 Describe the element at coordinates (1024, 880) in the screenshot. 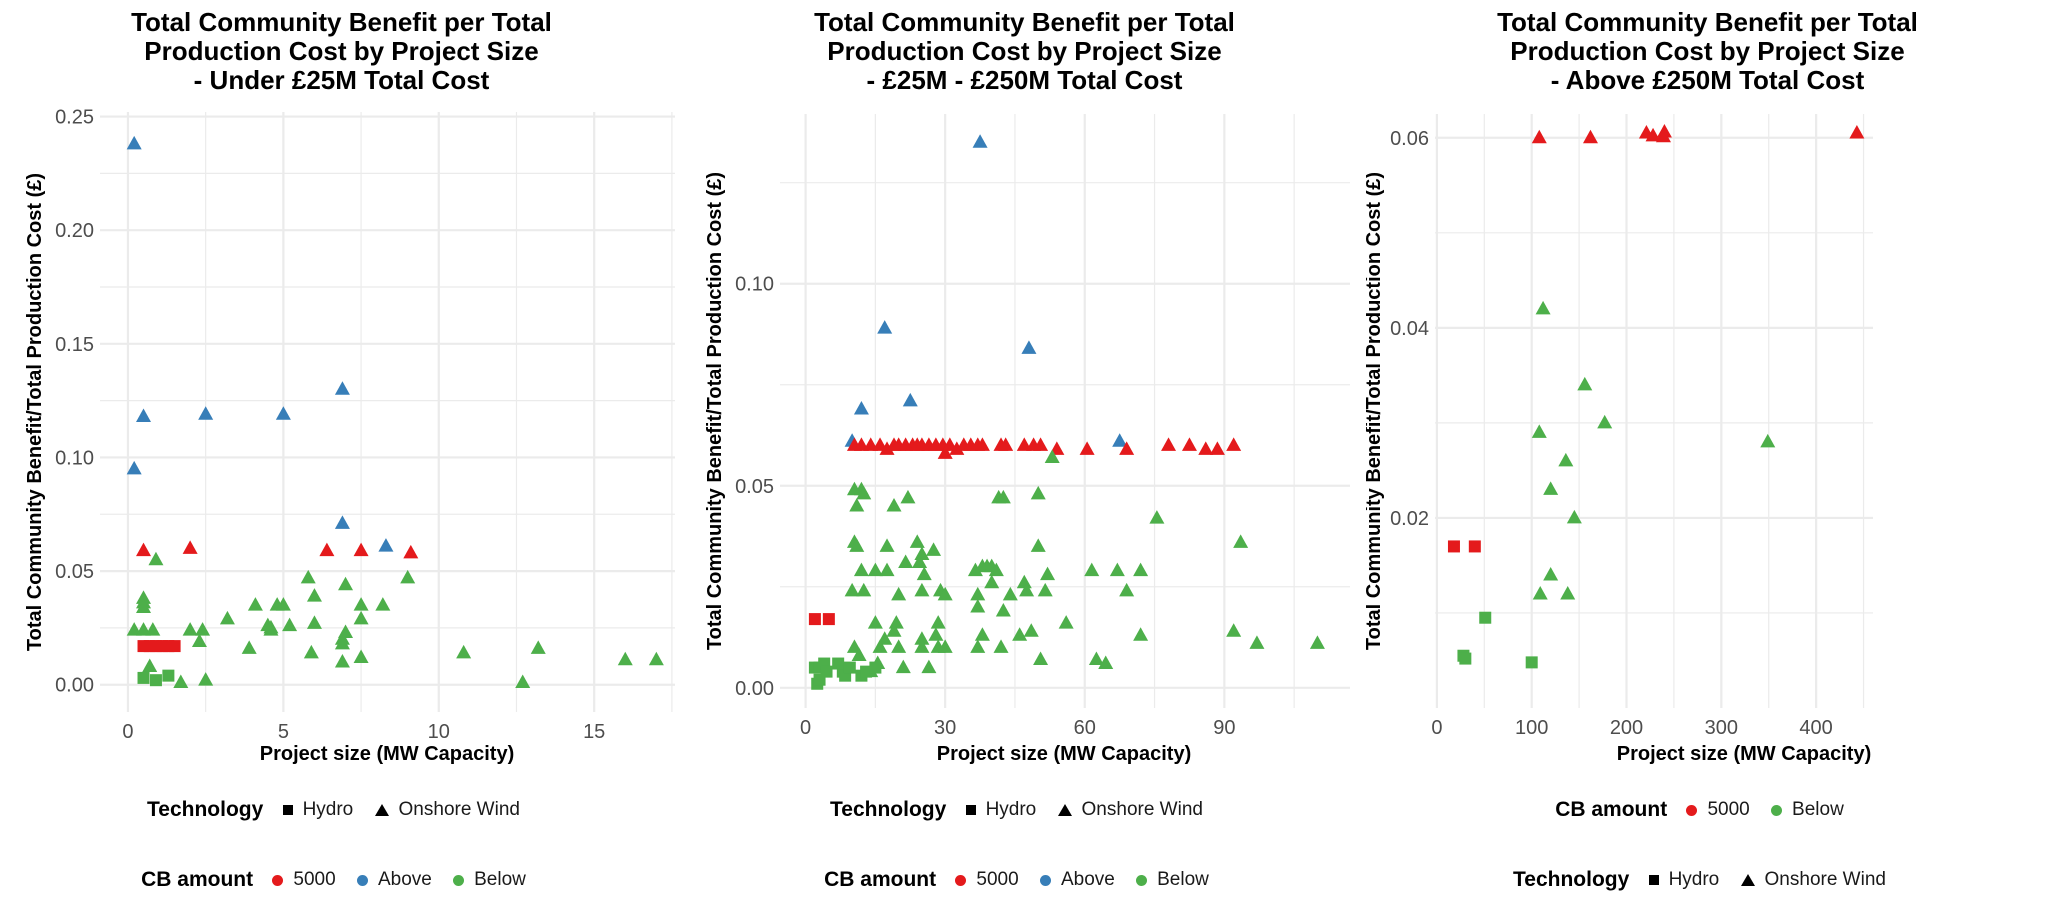

I see `legend-cb-amount: CB amount 5000 Above Below` at that location.